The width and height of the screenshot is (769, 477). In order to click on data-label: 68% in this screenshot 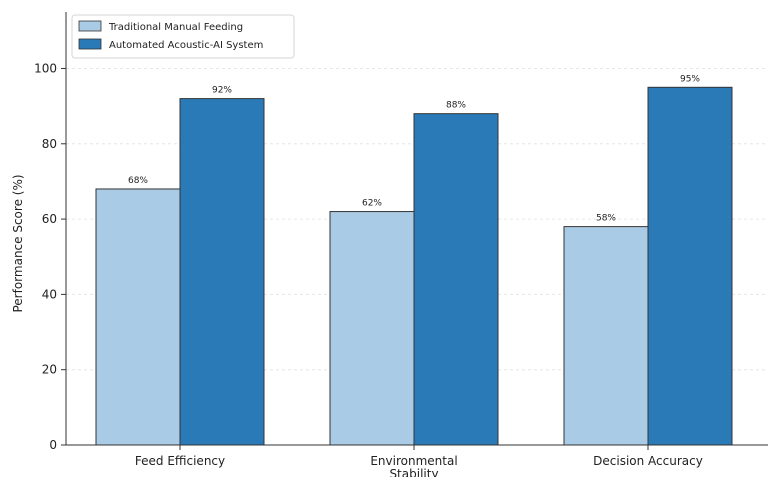, I will do `click(138, 181)`.